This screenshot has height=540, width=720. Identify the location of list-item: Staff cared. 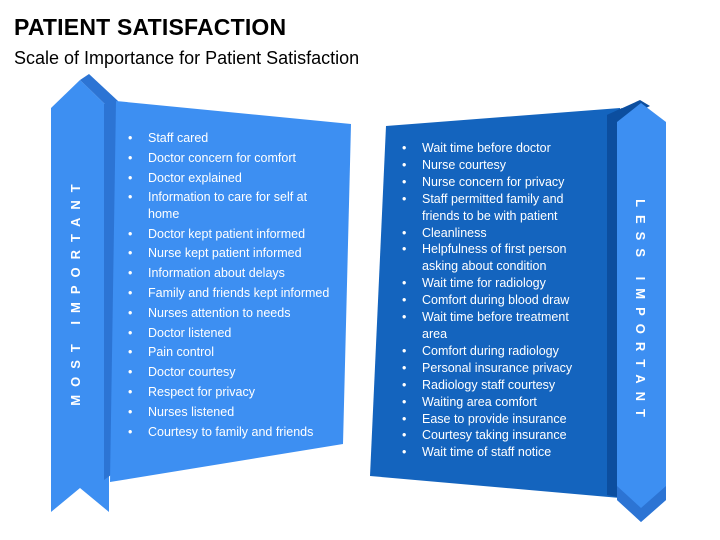
(227, 138).